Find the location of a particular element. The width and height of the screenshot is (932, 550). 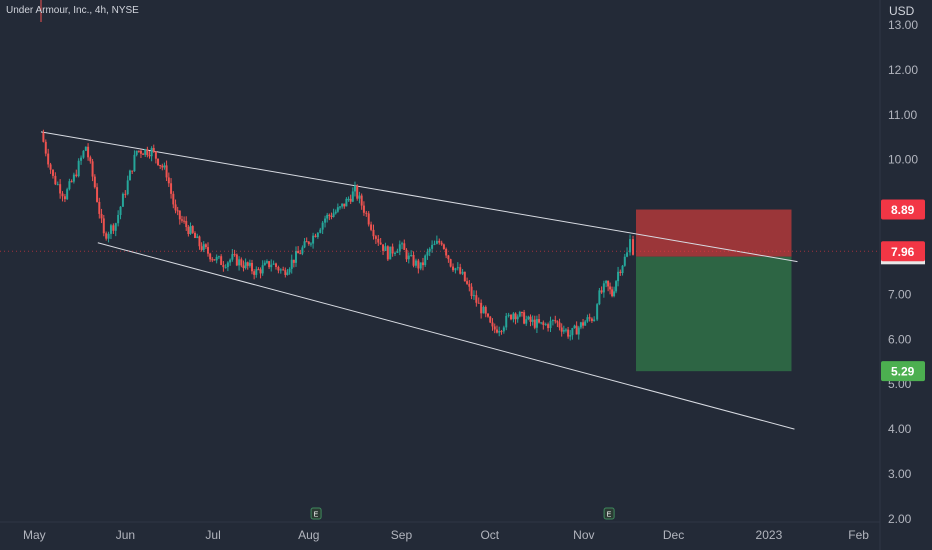

price-tick-label: 13.00 is located at coordinates (903, 25).